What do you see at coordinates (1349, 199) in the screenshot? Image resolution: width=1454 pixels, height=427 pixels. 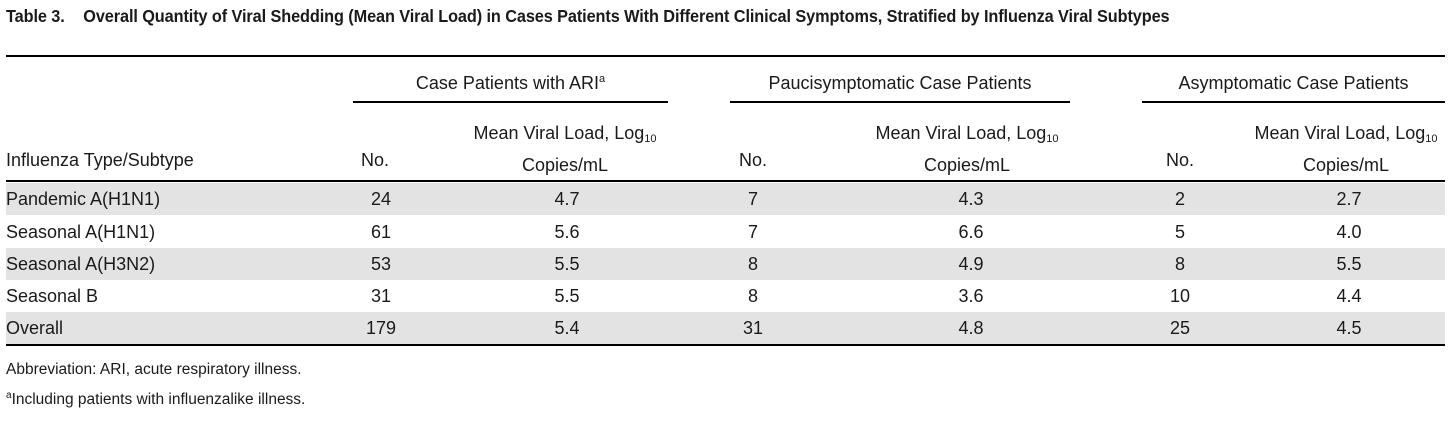 I see `cell-asym-load: 2.7` at bounding box center [1349, 199].